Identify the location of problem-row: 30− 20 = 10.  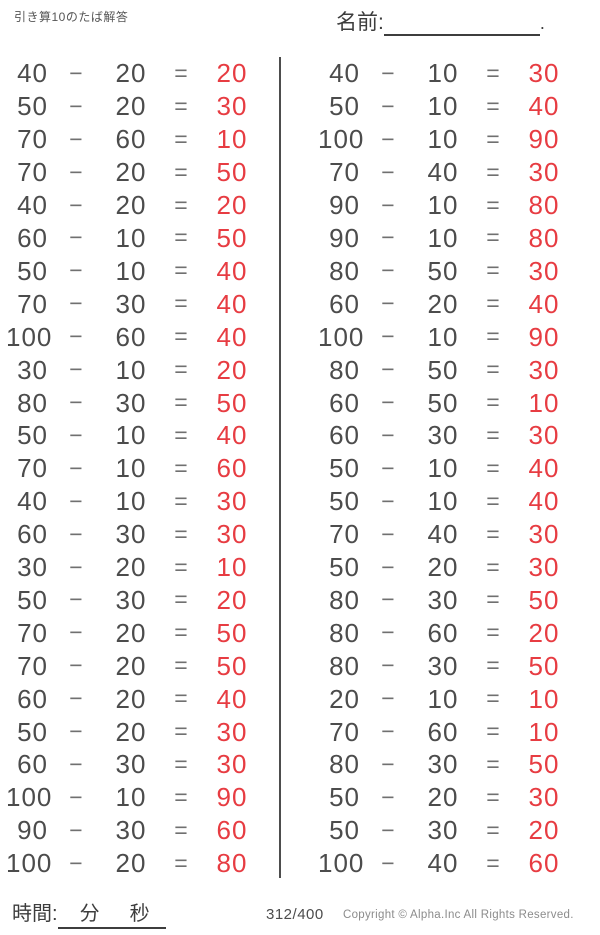
(137, 567).